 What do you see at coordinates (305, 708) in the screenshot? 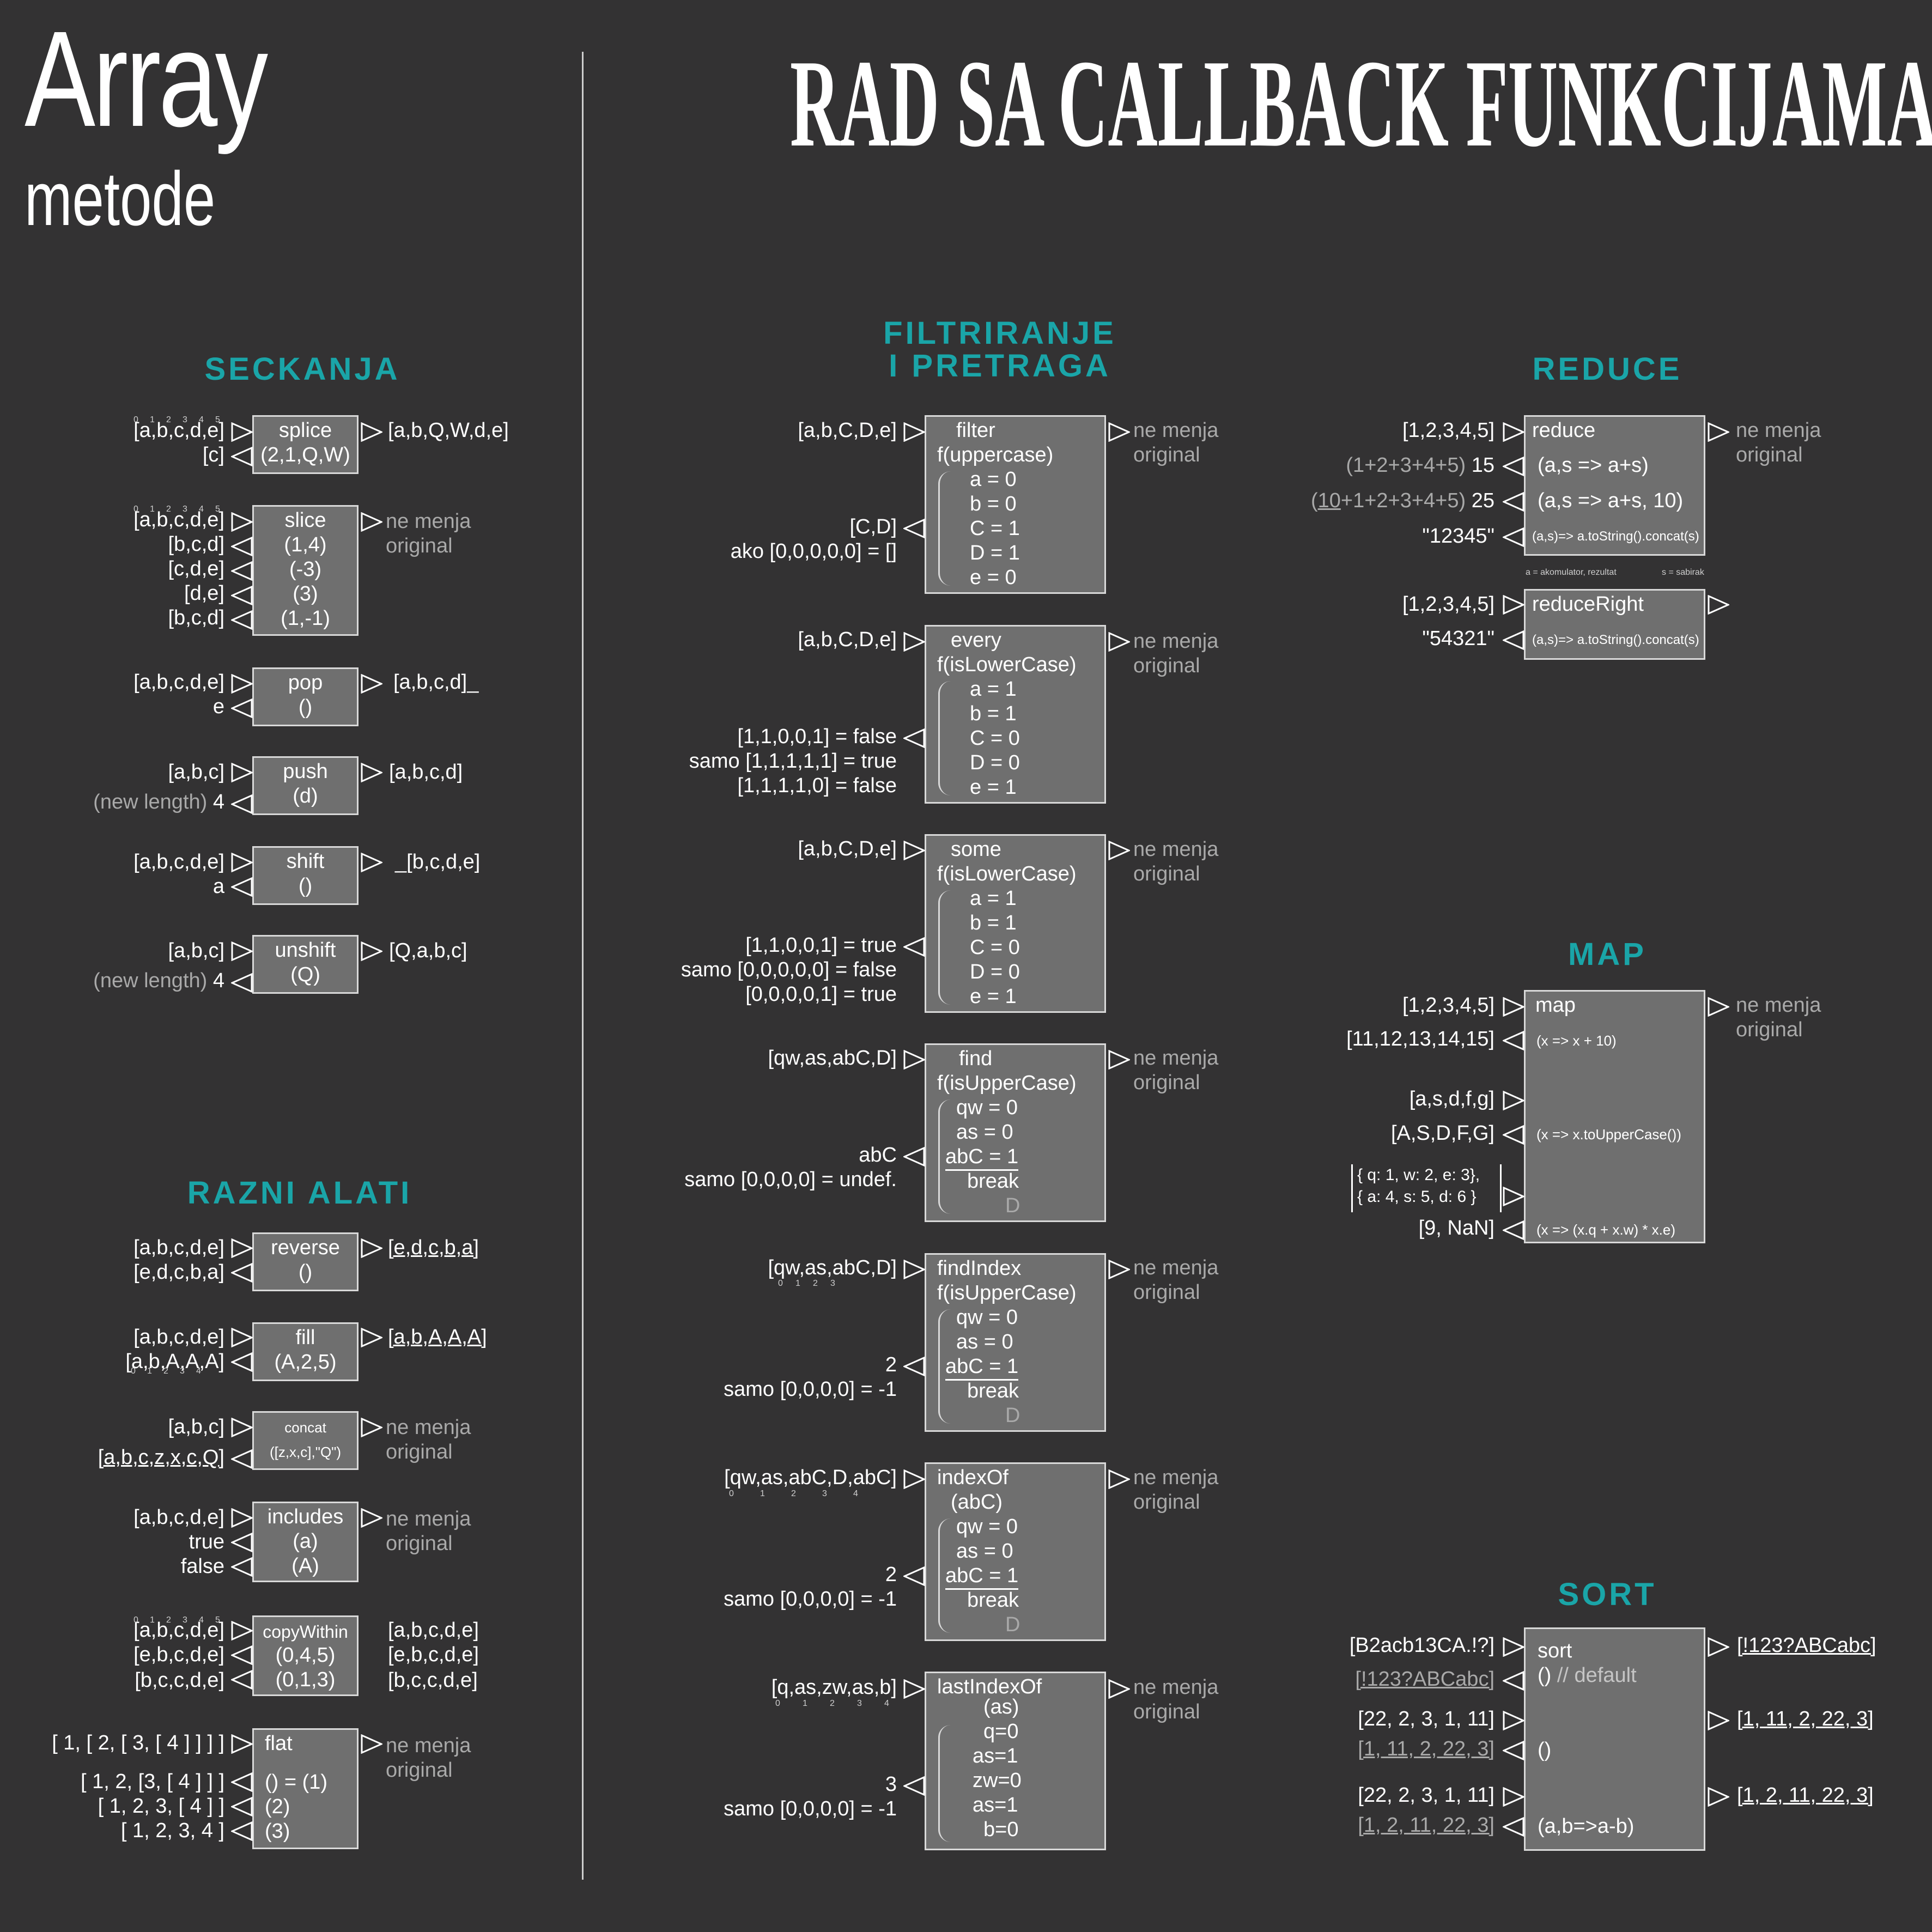
I see `pop-args: ()` at bounding box center [305, 708].